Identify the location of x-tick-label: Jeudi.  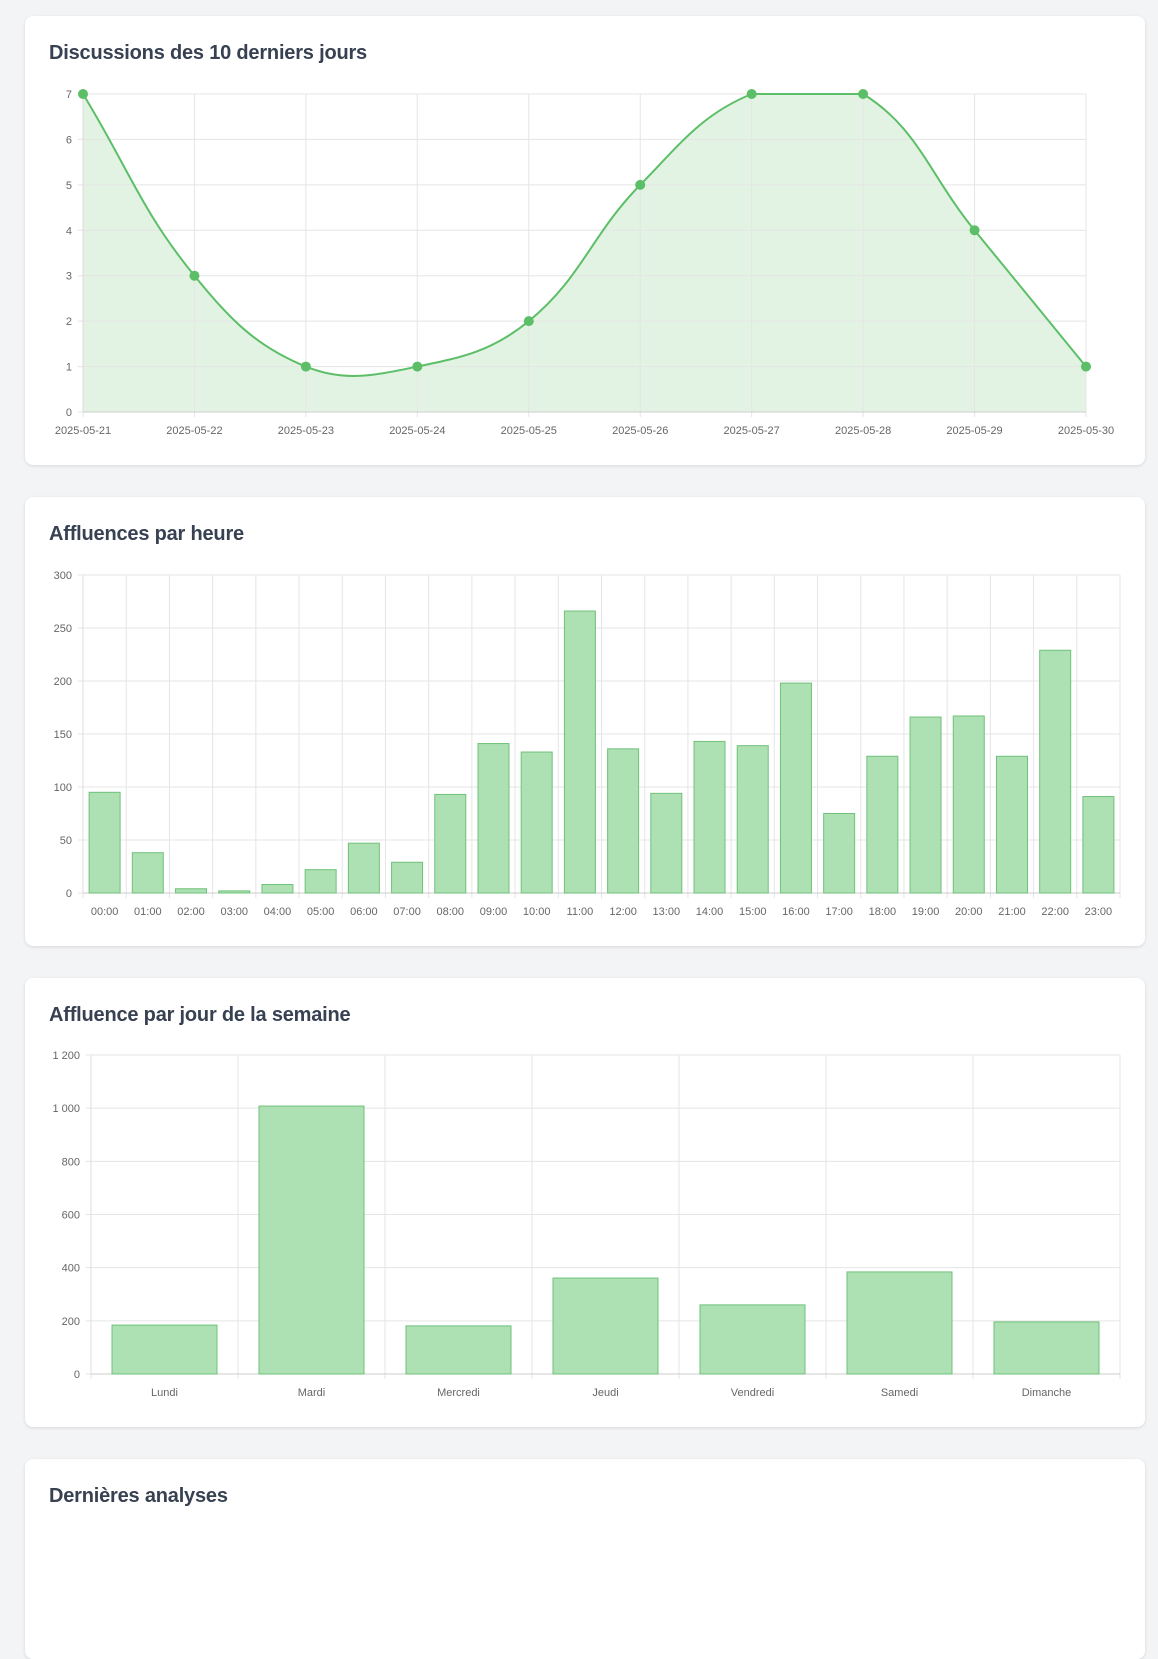
(605, 1393).